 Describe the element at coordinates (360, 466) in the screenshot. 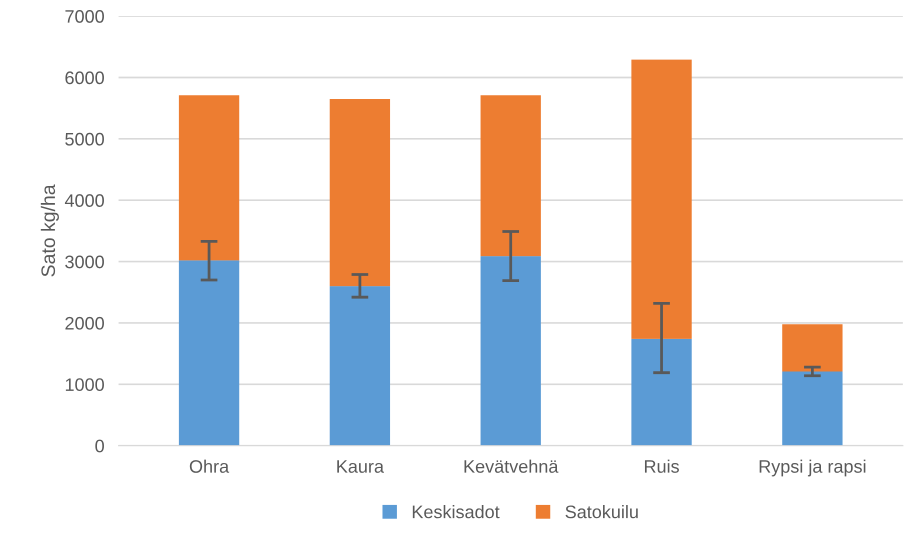

I see `x-tick-label: Kaura` at that location.